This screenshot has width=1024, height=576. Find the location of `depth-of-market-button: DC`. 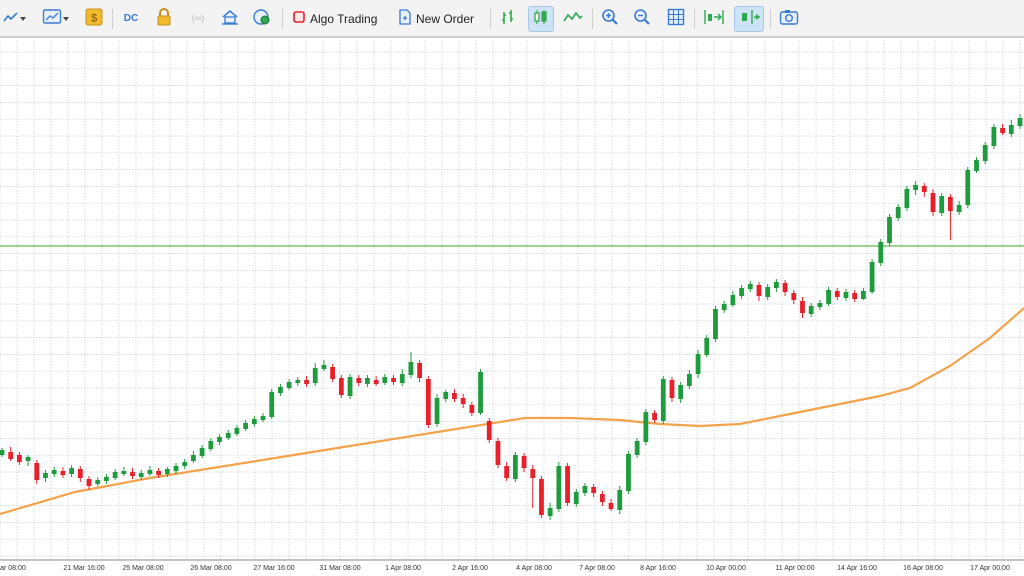

depth-of-market-button: DC is located at coordinates (131, 19).